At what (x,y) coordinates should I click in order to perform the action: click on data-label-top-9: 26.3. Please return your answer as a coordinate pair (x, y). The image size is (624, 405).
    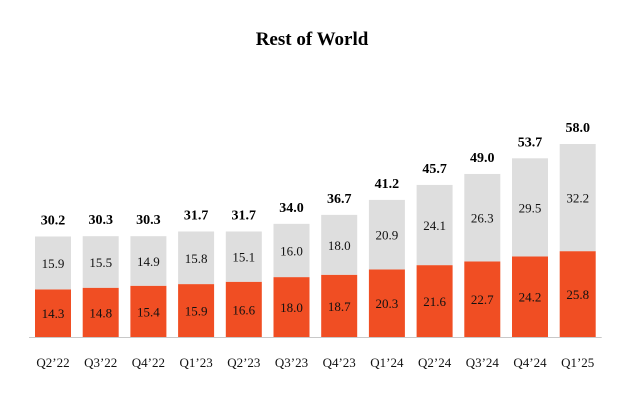
    Looking at the image, I should click on (482, 218).